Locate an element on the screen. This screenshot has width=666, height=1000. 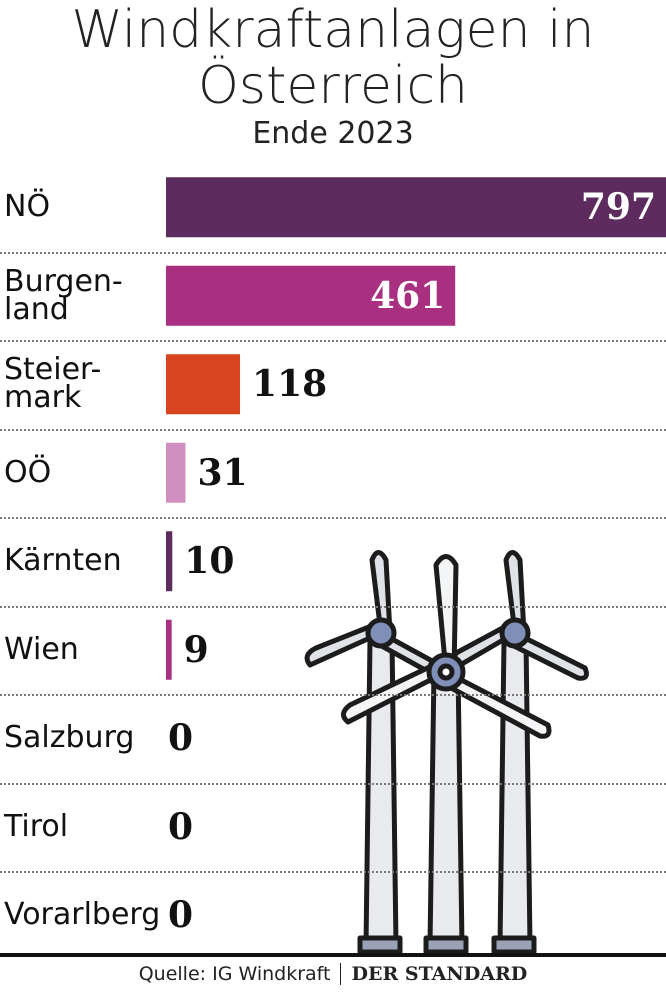
chart-title: Windkraftanlagen in Österreich is located at coordinates (333, 58).